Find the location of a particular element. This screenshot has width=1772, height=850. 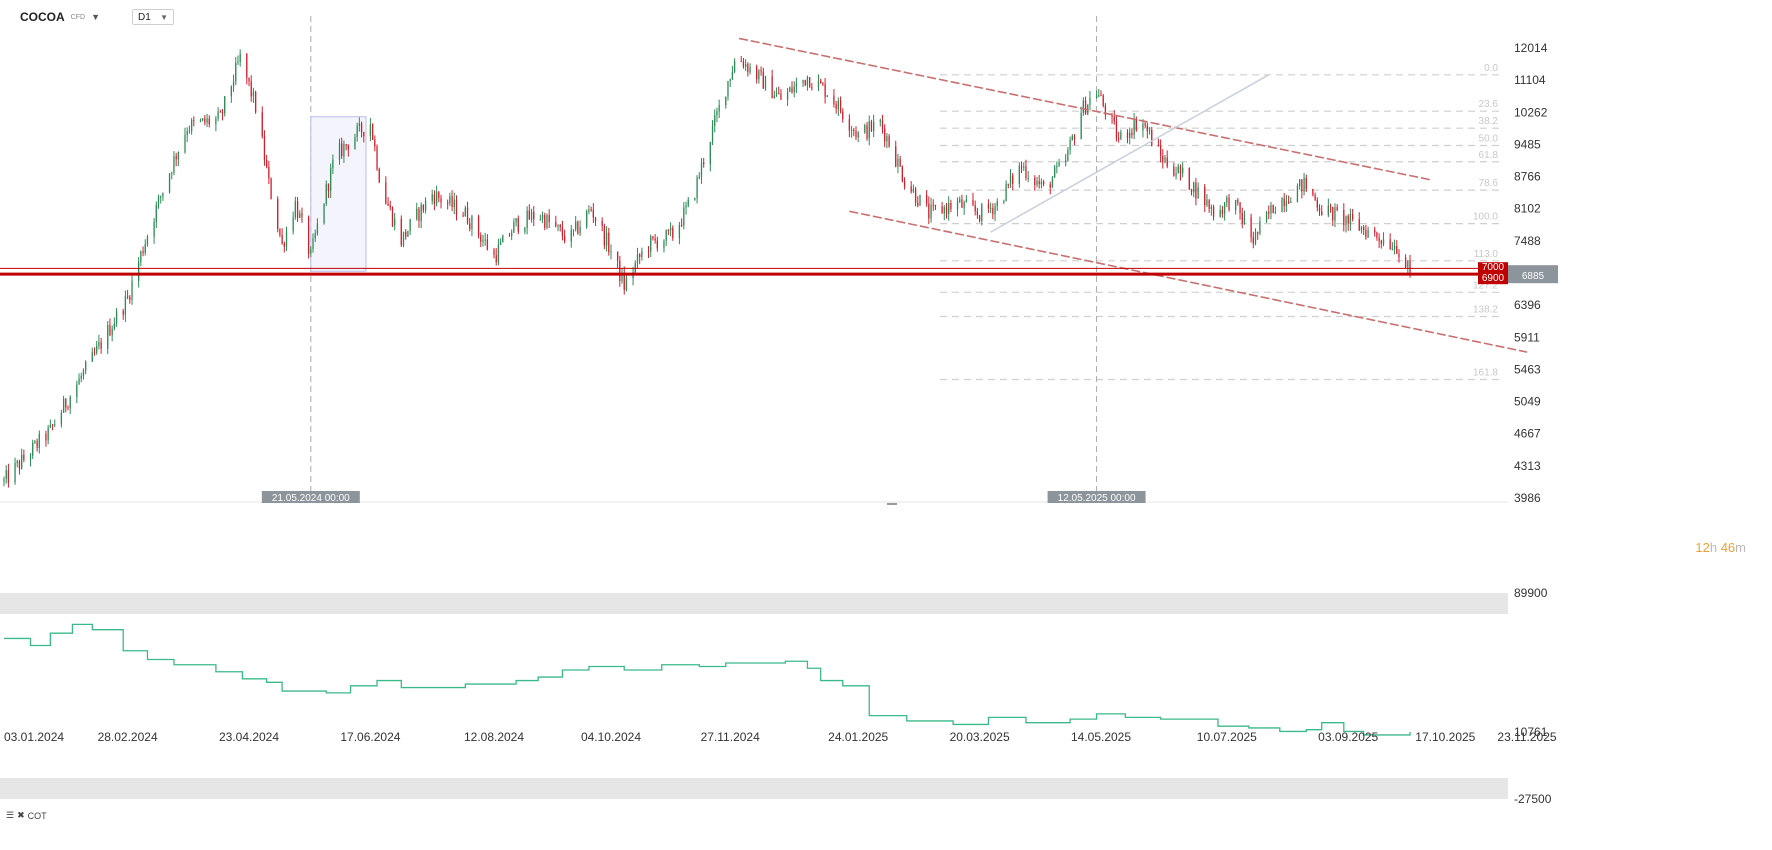

close-icon: ✖ is located at coordinates (21, 815).